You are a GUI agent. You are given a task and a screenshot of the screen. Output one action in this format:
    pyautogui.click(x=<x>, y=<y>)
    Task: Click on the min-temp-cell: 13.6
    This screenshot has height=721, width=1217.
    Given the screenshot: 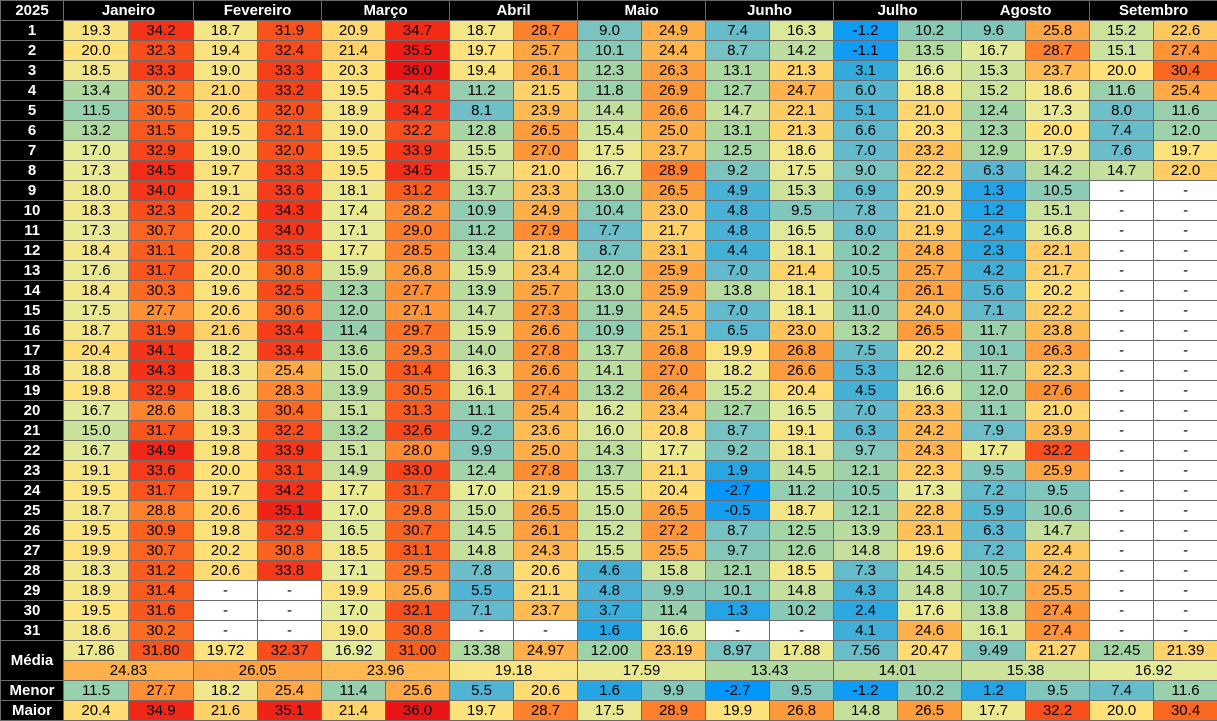 What is the action you would take?
    pyautogui.click(x=354, y=350)
    